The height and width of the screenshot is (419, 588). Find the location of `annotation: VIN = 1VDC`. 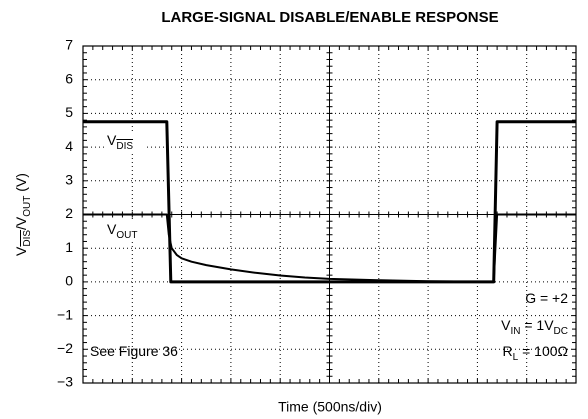

annotation: VIN = 1VDC is located at coordinates (534, 327).